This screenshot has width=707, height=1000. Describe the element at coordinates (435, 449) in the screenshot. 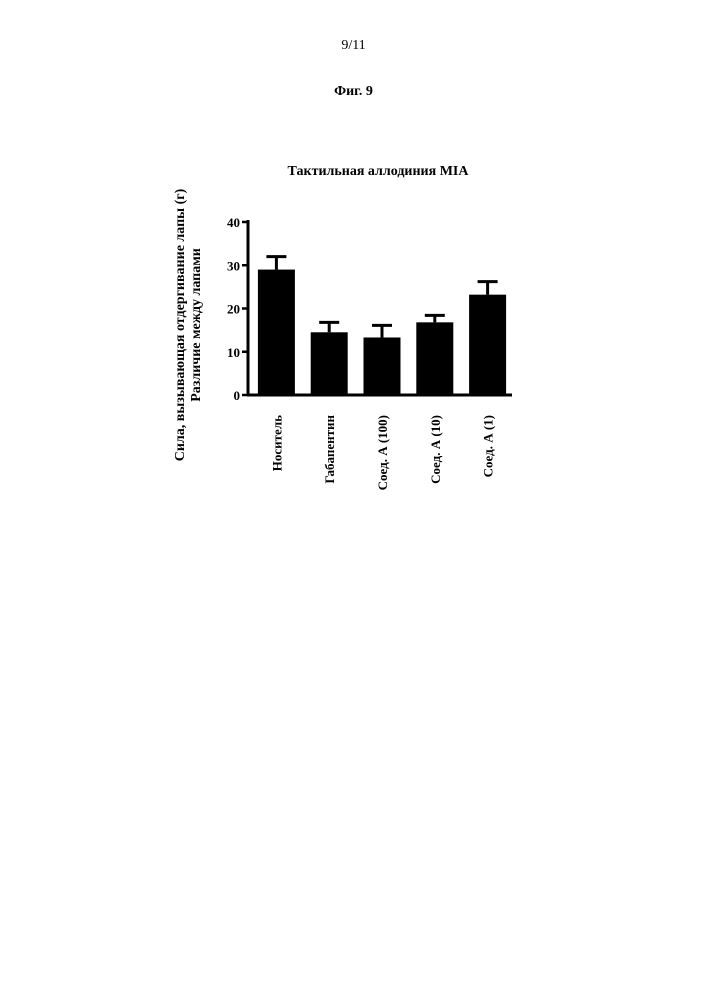

I see `category-label-3: Соед. А (10)` at that location.